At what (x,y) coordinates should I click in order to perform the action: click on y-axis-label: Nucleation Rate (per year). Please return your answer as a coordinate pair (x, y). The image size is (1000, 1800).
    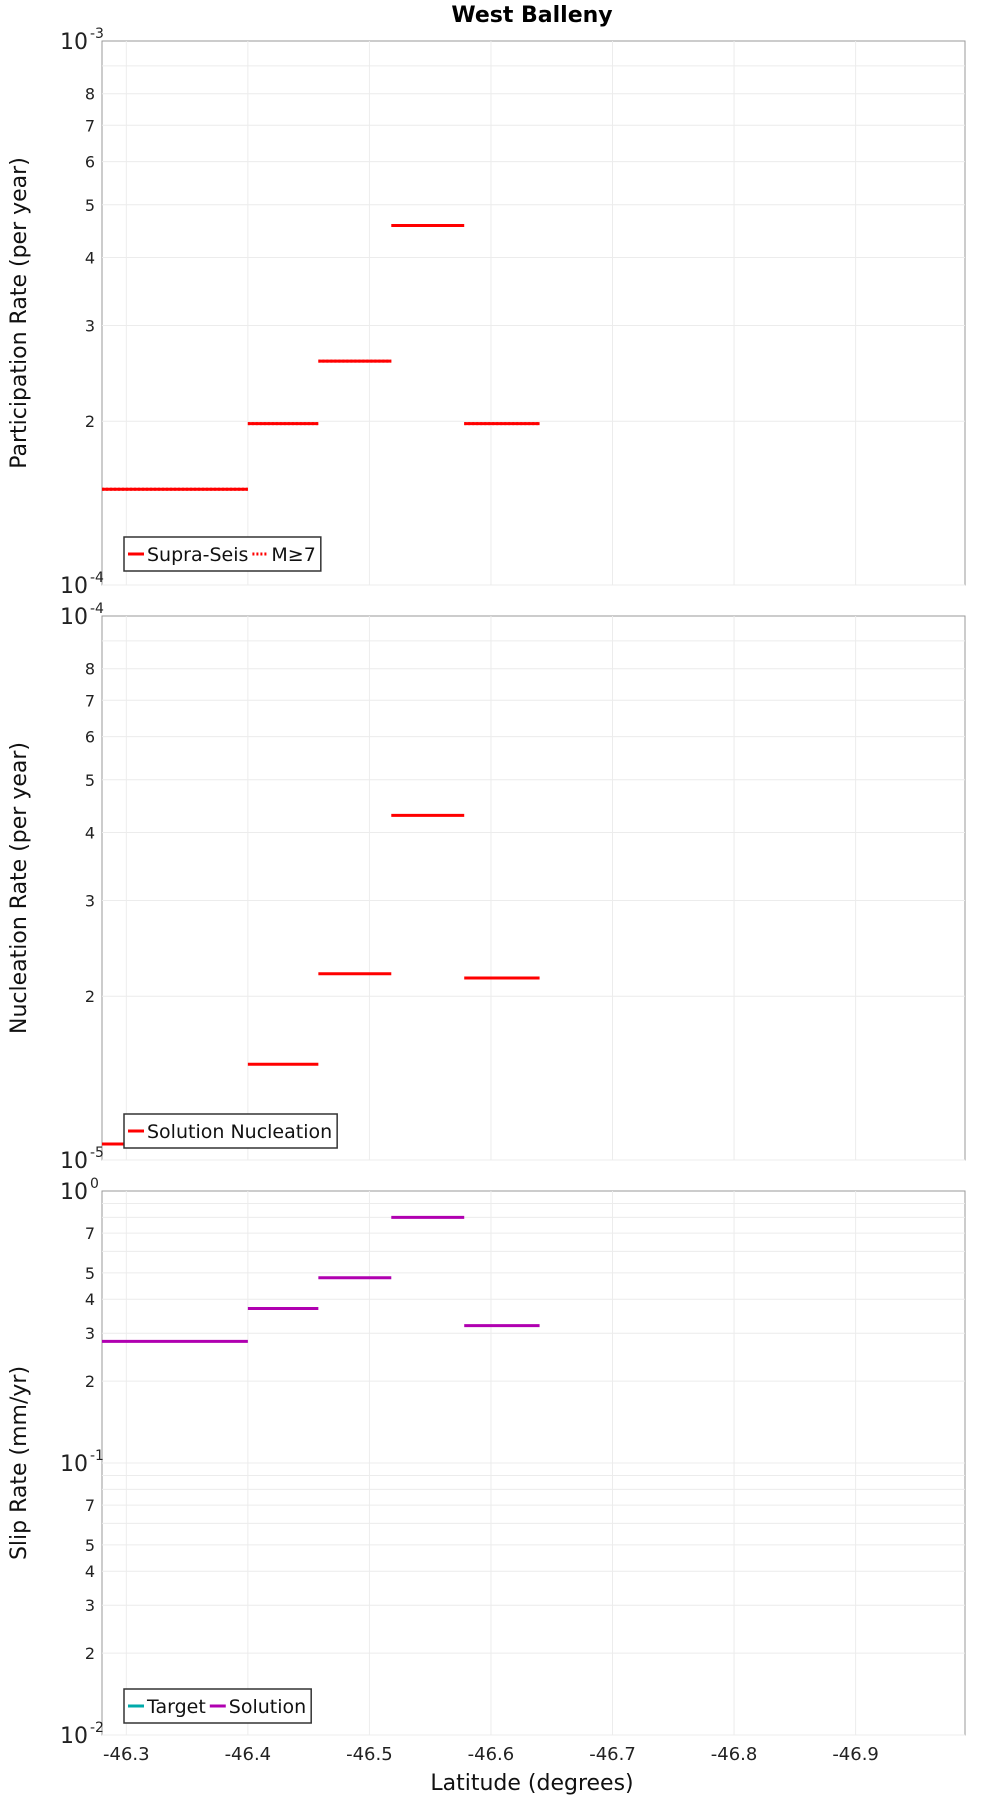
    Looking at the image, I should click on (19, 888).